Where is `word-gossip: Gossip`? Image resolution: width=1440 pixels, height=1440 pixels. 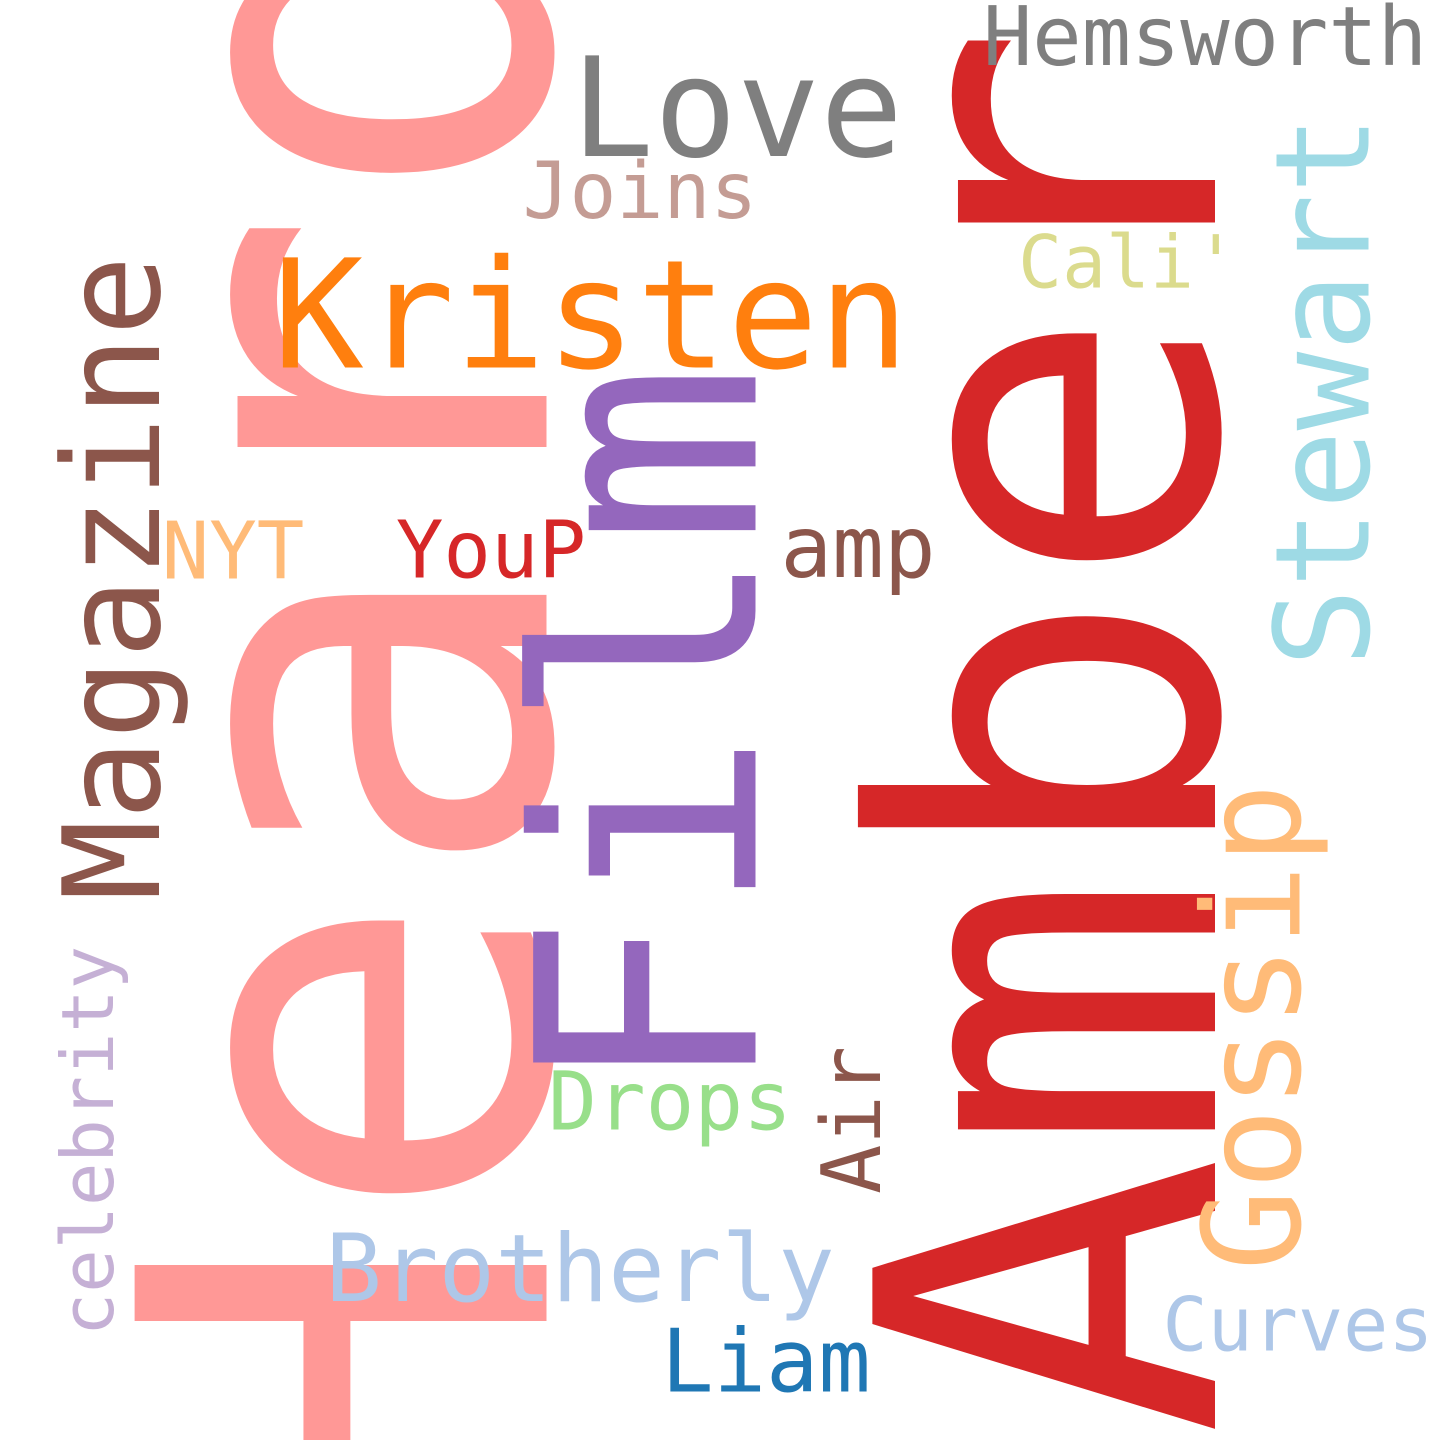 word-gossip: Gossip is located at coordinates (1253, 1027).